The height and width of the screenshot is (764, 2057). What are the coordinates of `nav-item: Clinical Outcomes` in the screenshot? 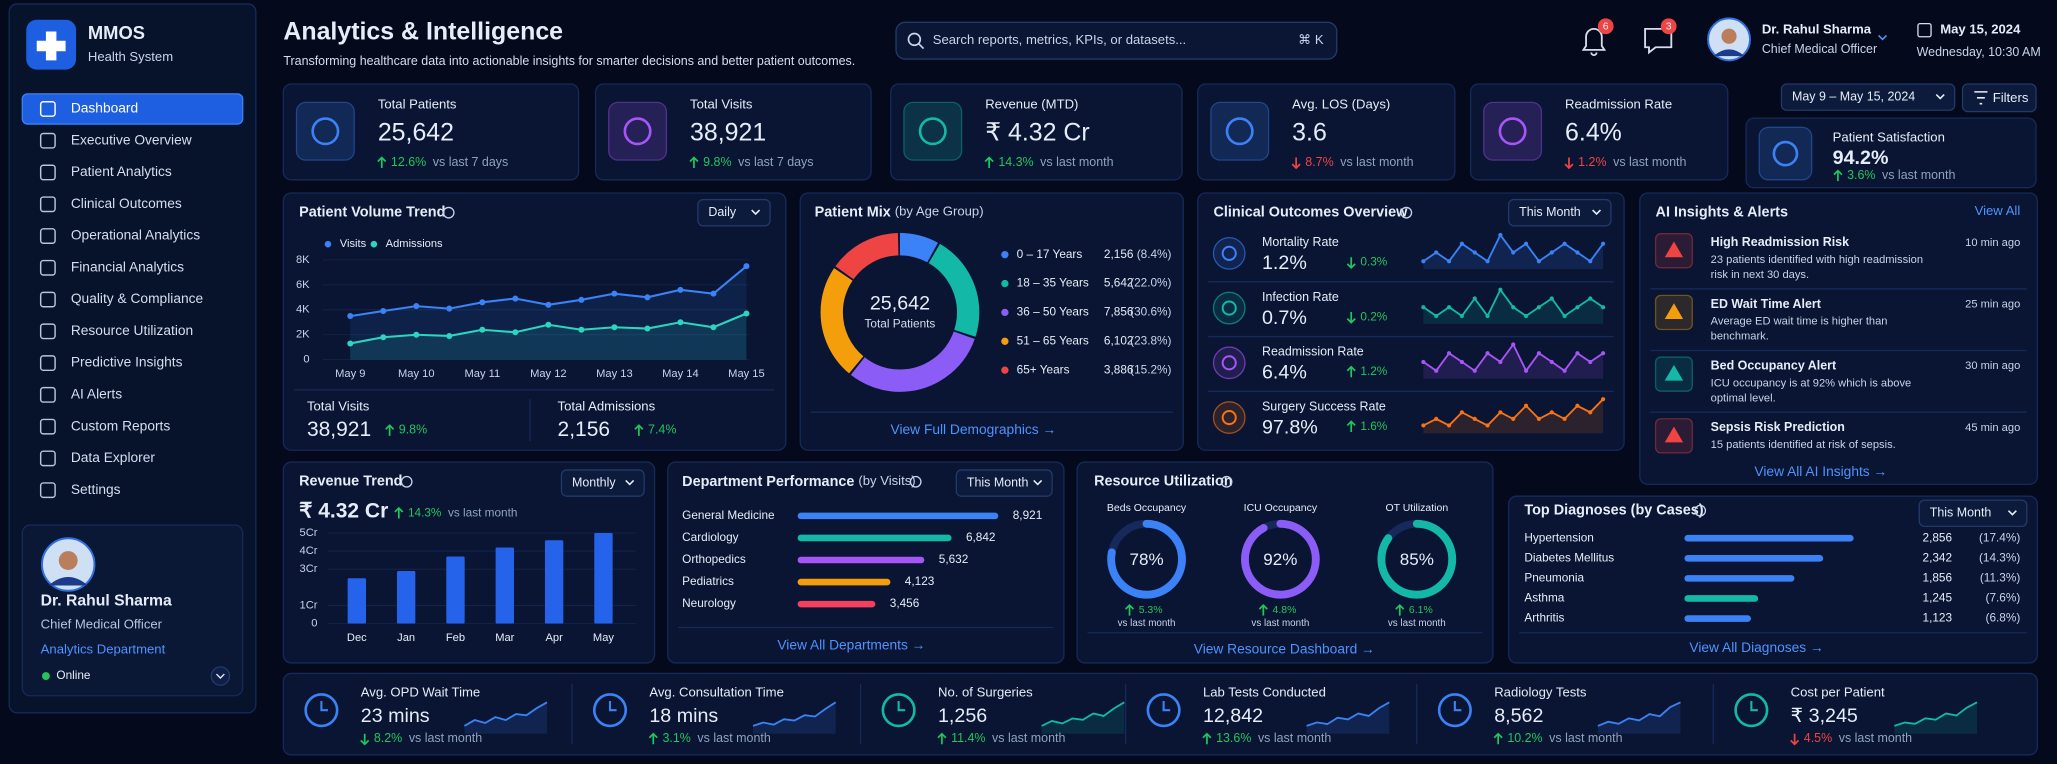 It's located at (126, 203).